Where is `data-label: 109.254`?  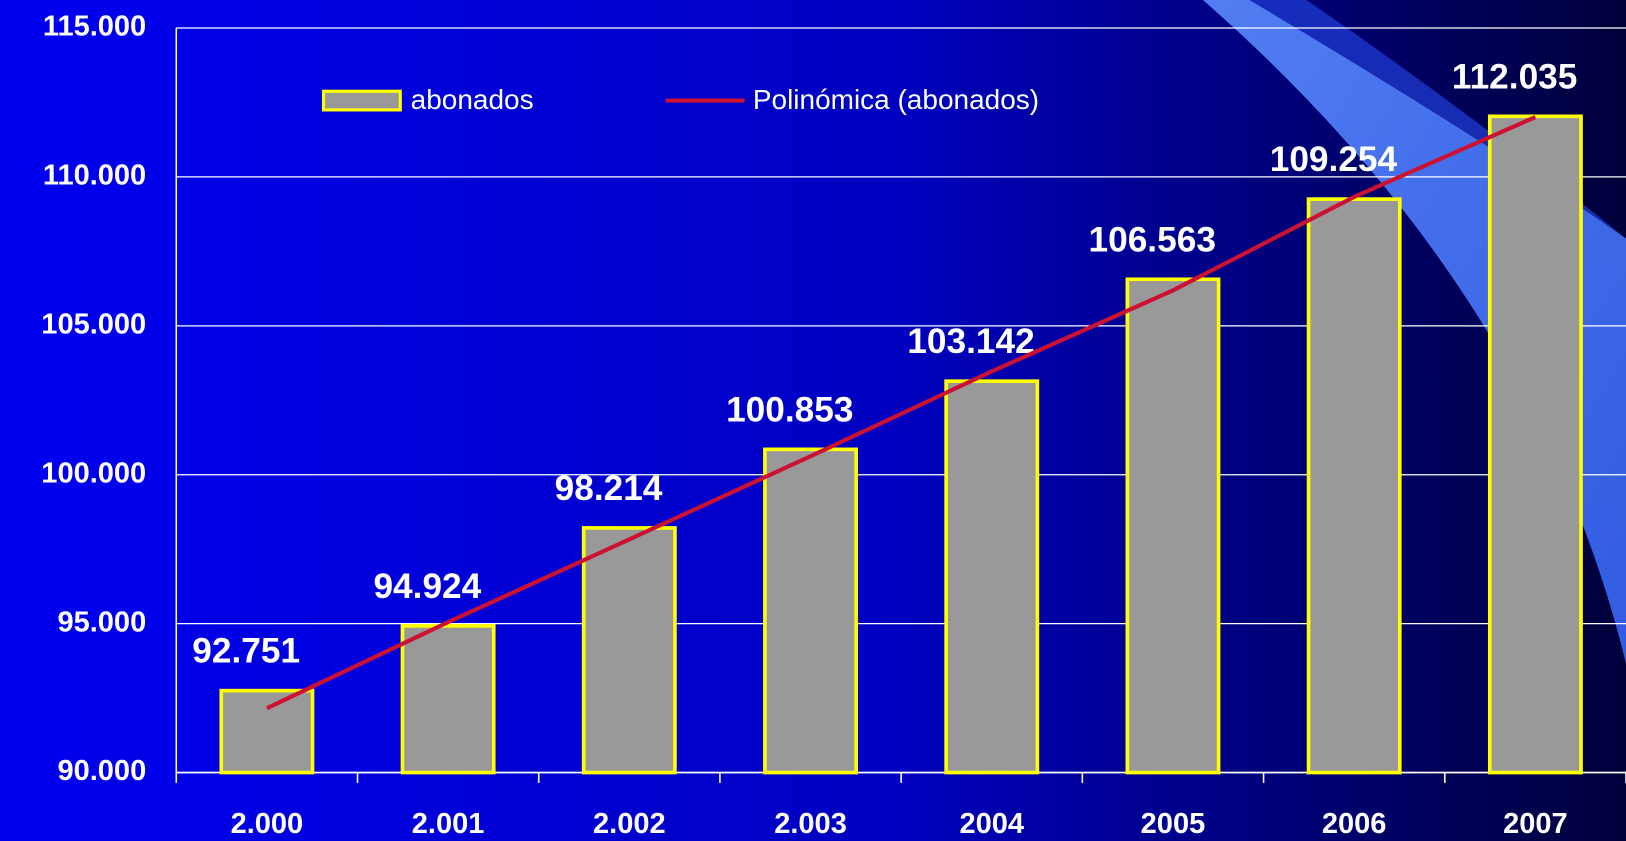 data-label: 109.254 is located at coordinates (1334, 159).